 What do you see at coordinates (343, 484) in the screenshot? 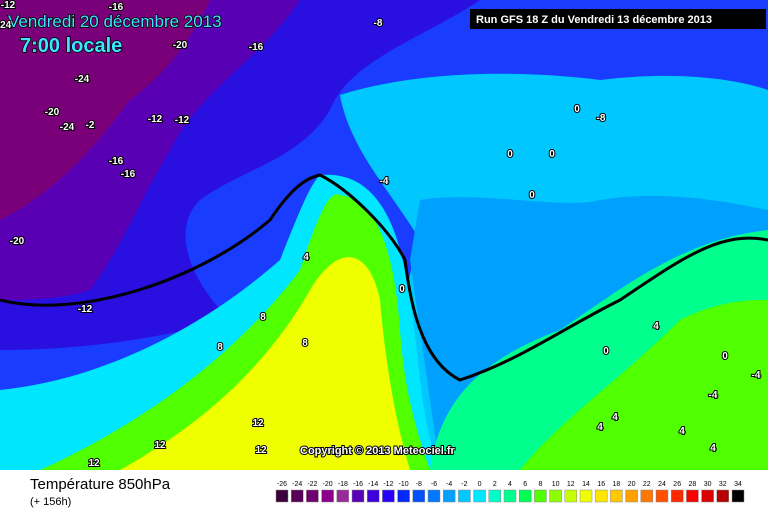
I see `colorbar-label: -18` at bounding box center [343, 484].